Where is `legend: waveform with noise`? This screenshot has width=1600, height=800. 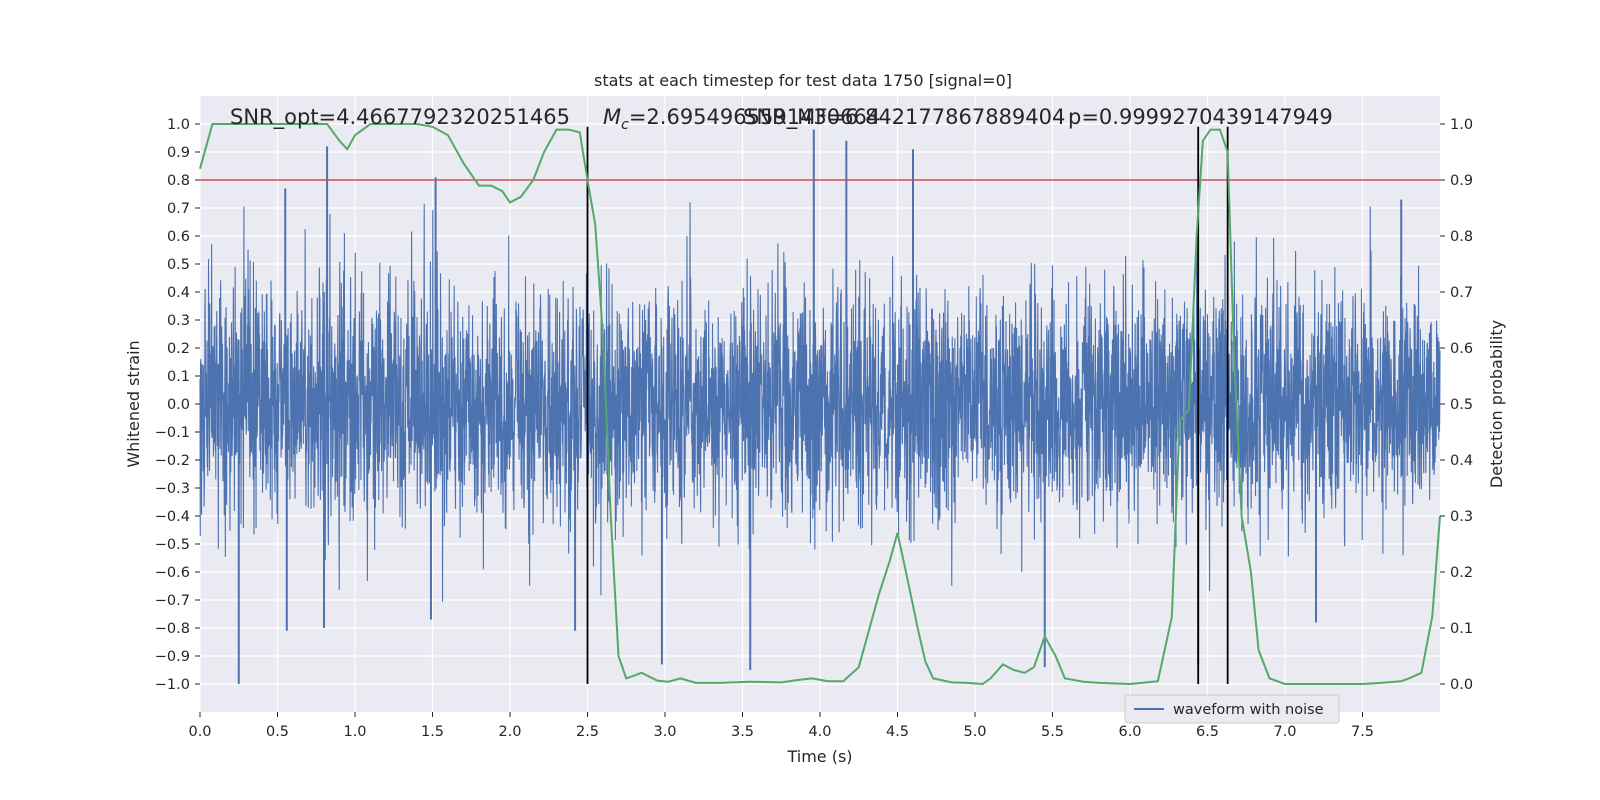 legend: waveform with noise is located at coordinates (1232, 709).